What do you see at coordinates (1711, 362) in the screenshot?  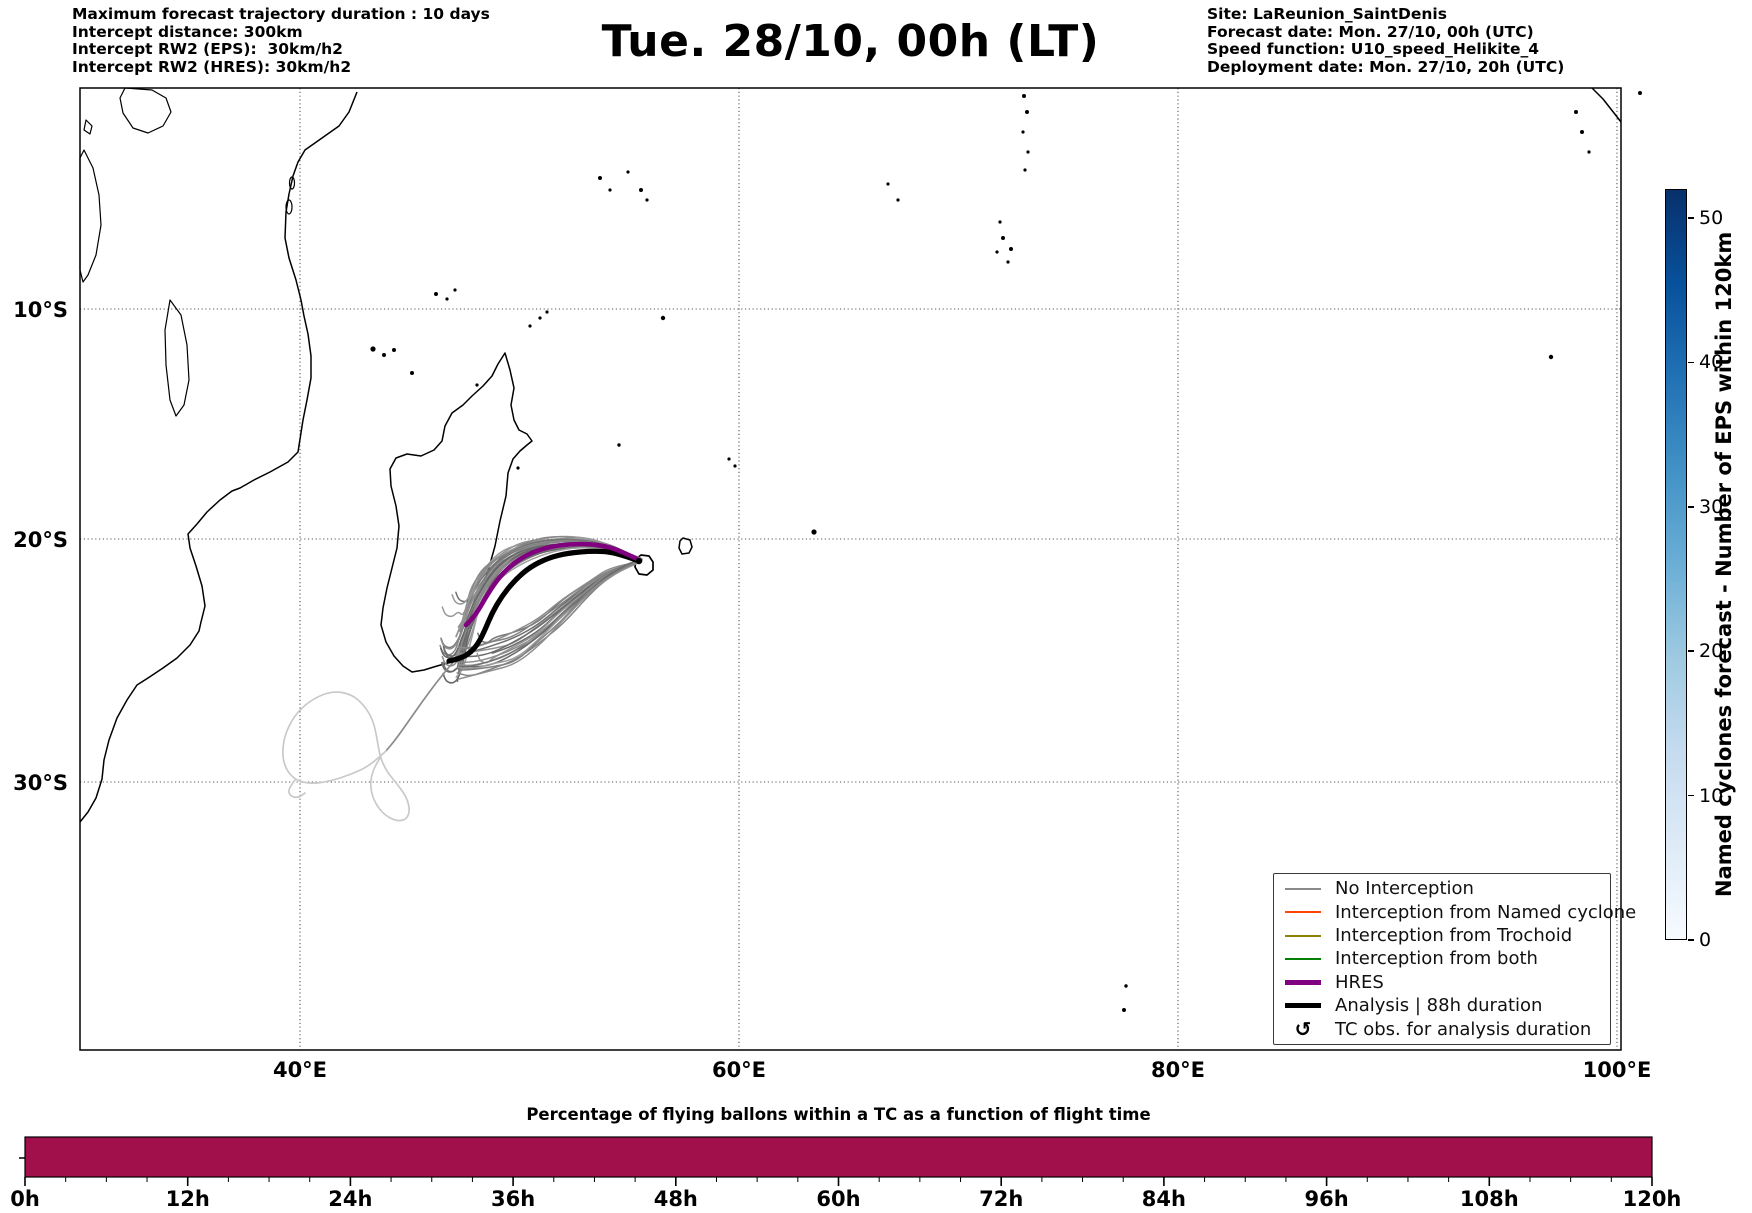 I see `colorbar-tick-label: 40` at bounding box center [1711, 362].